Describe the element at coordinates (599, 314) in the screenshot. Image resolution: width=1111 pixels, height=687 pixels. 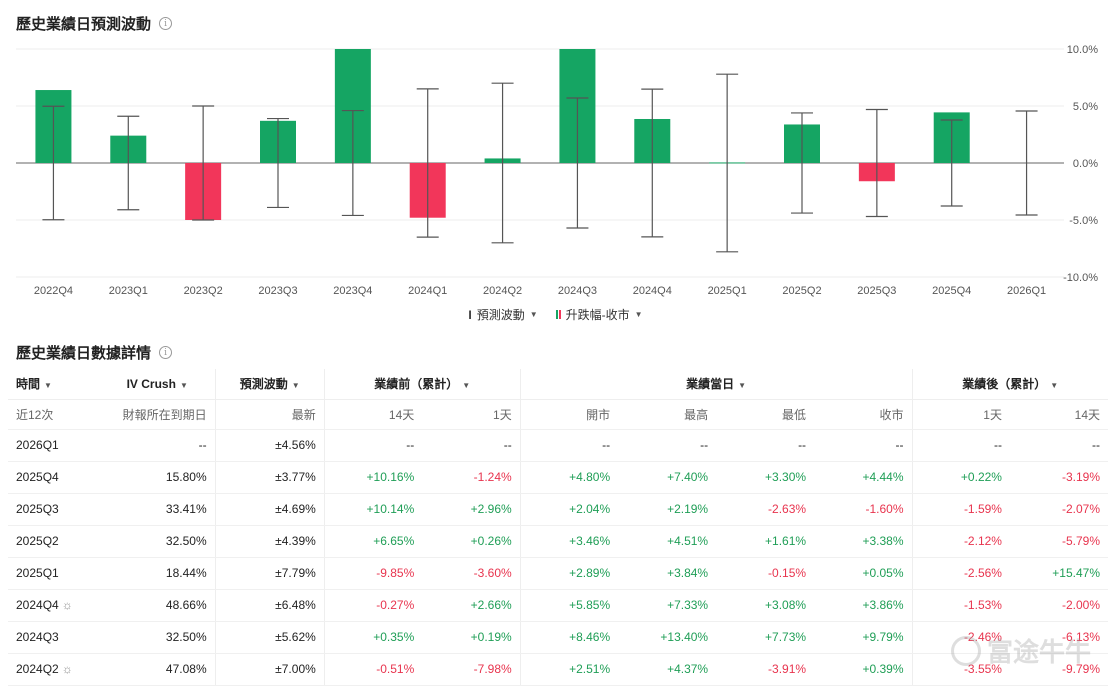
I see `legend-item-change: 升跌幅-收市 ▼` at that location.